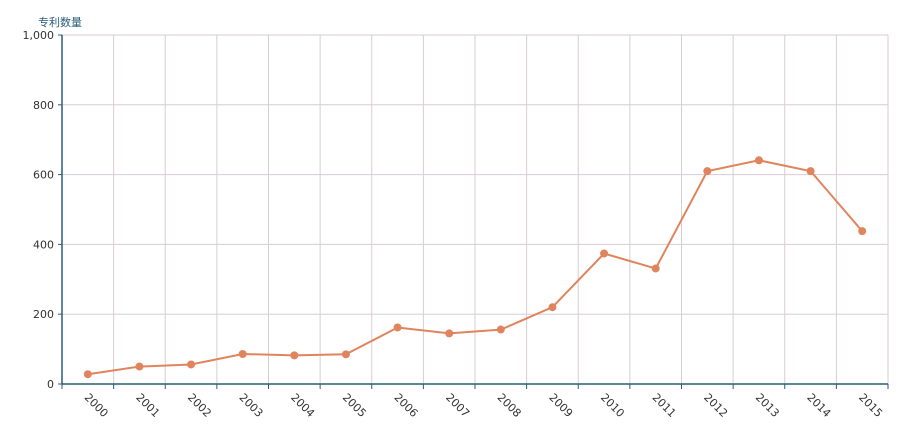  Describe the element at coordinates (147, 405) in the screenshot. I see `x-tick-label: 2001` at that location.